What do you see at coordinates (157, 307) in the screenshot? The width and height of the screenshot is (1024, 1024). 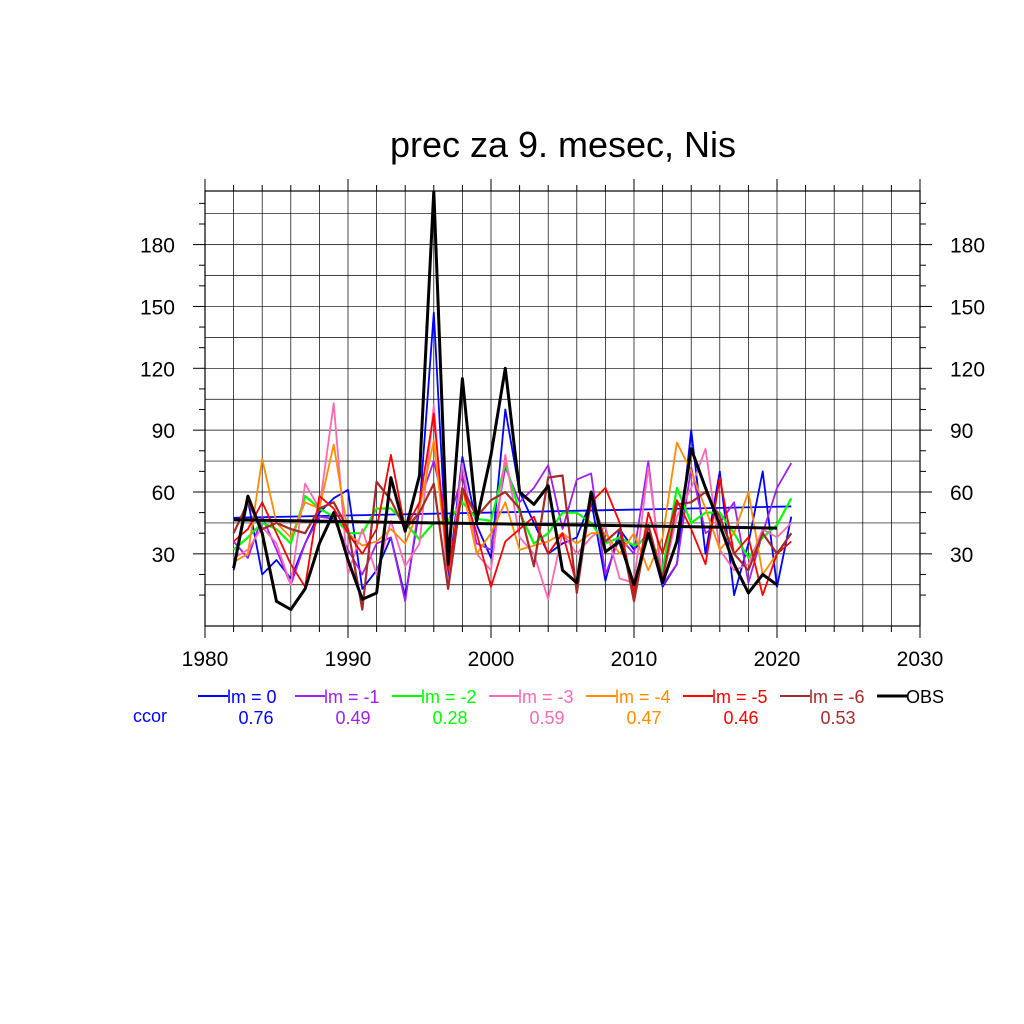 I see `y-tick-label-left: 150` at bounding box center [157, 307].